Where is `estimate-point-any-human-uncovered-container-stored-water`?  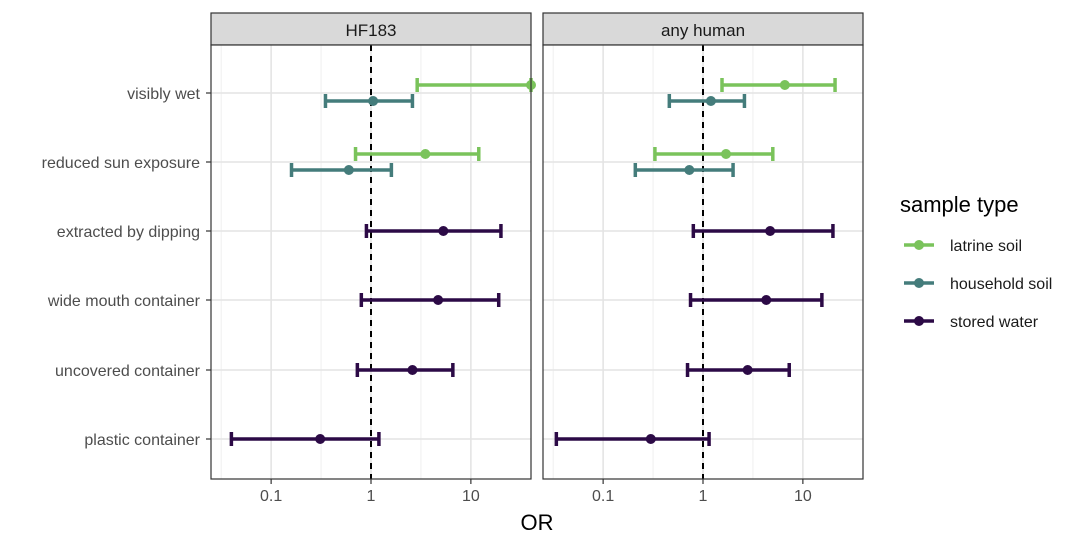 estimate-point-any-human-uncovered-container-stored-water is located at coordinates (747, 370).